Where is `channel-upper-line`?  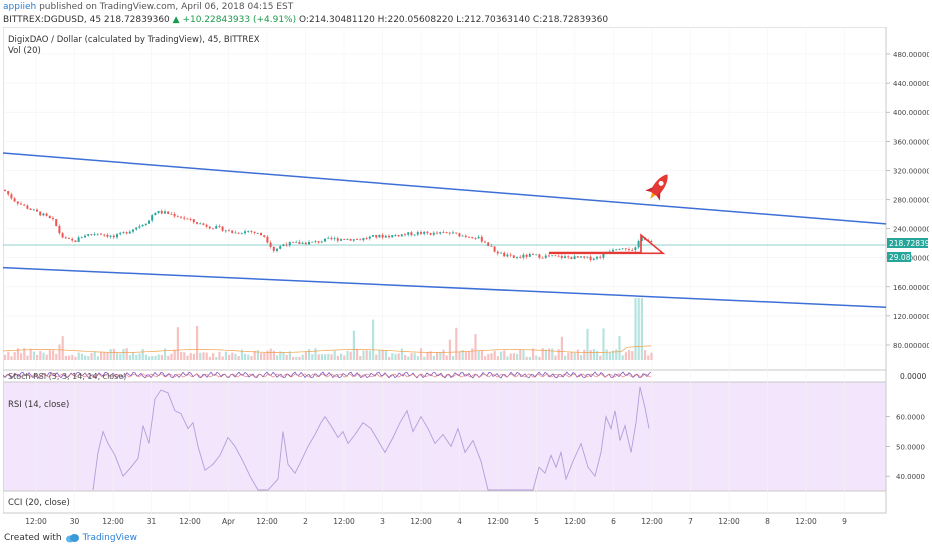
channel-upper-line is located at coordinates (445, 188).